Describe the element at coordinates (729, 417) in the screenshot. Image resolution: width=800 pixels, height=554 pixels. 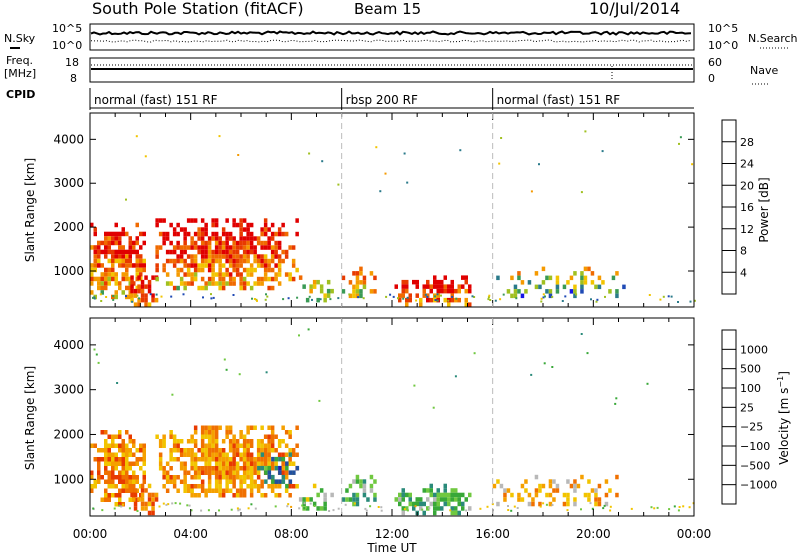
I see `colorbar-frame` at that location.